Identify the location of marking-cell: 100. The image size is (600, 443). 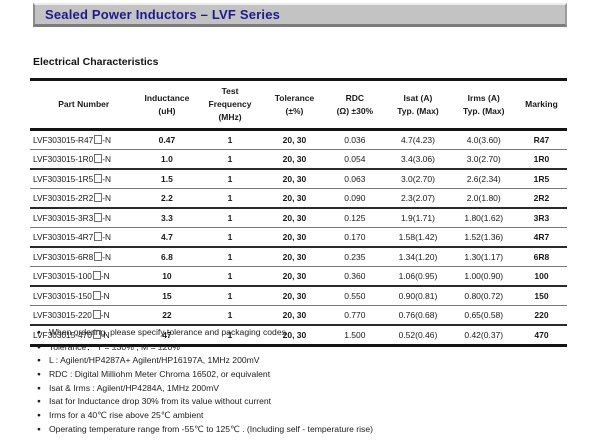
(541, 276).